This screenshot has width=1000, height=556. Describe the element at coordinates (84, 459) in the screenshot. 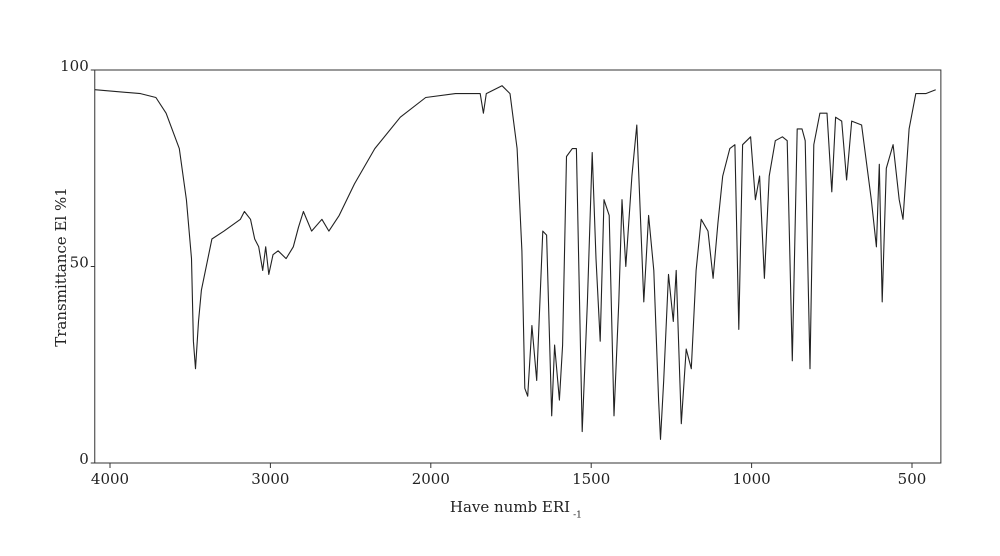

I see `y-tick-label: 0` at that location.